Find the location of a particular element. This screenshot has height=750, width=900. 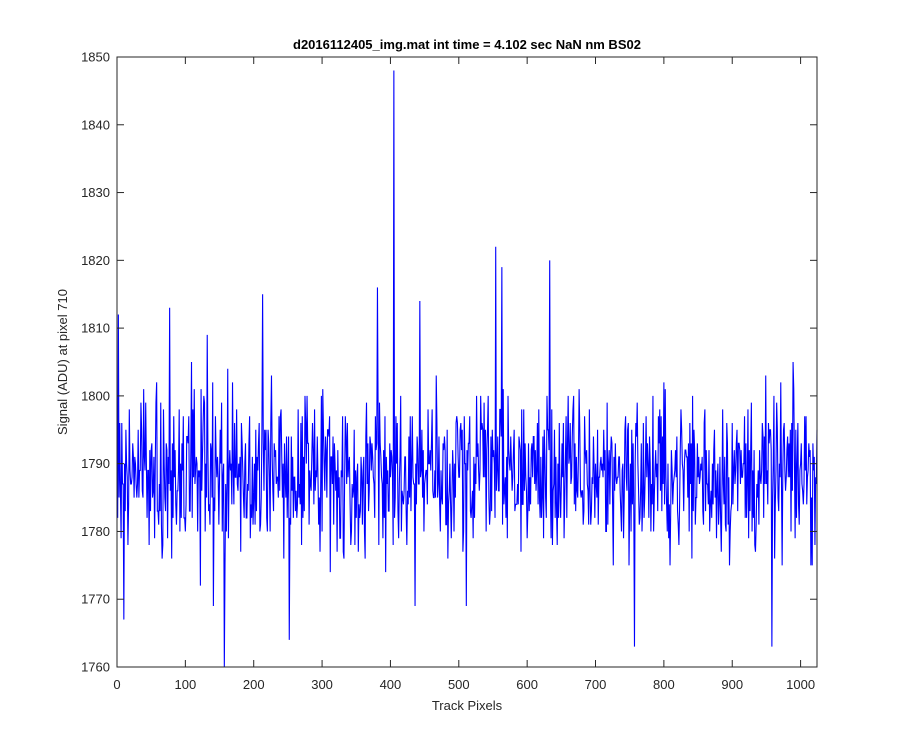

x-tick-label: 800 is located at coordinates (664, 684).